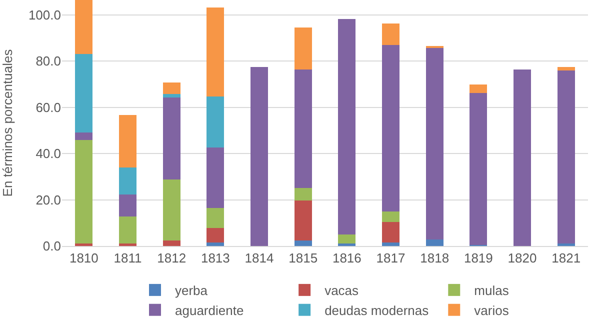 This screenshot has width=600, height=325. Describe the element at coordinates (492, 290) in the screenshot. I see `legend-label: mulas` at that location.